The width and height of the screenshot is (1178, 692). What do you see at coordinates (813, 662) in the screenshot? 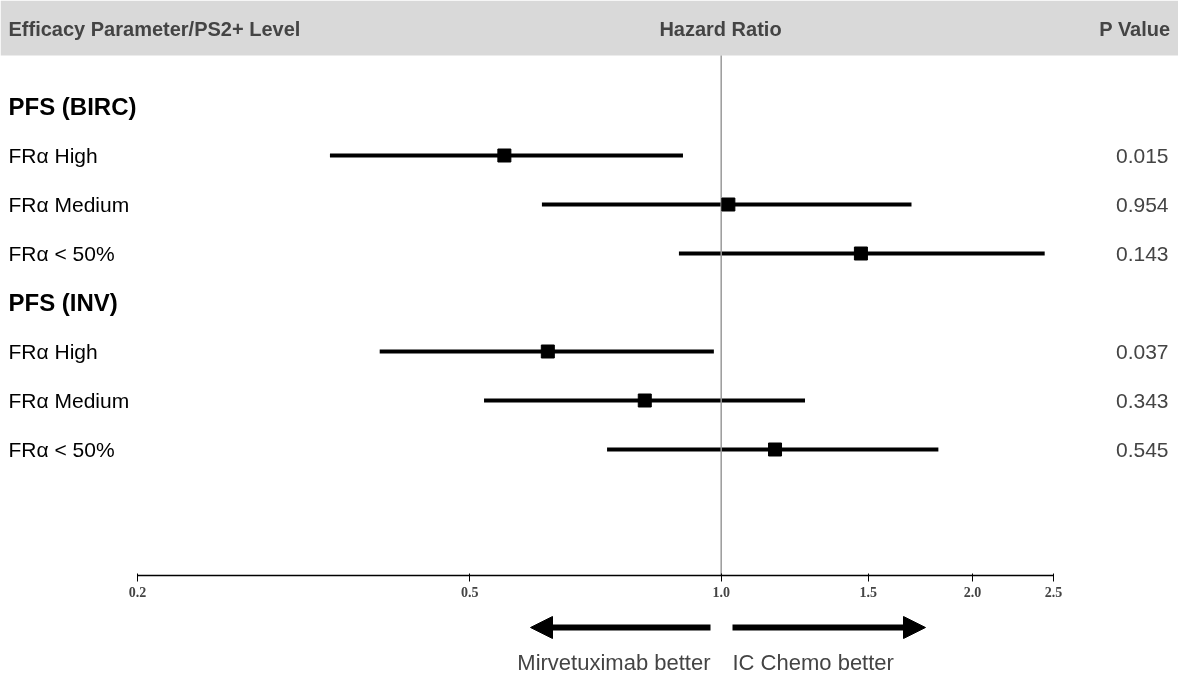
I see `text: IC Chemo better` at bounding box center [813, 662].